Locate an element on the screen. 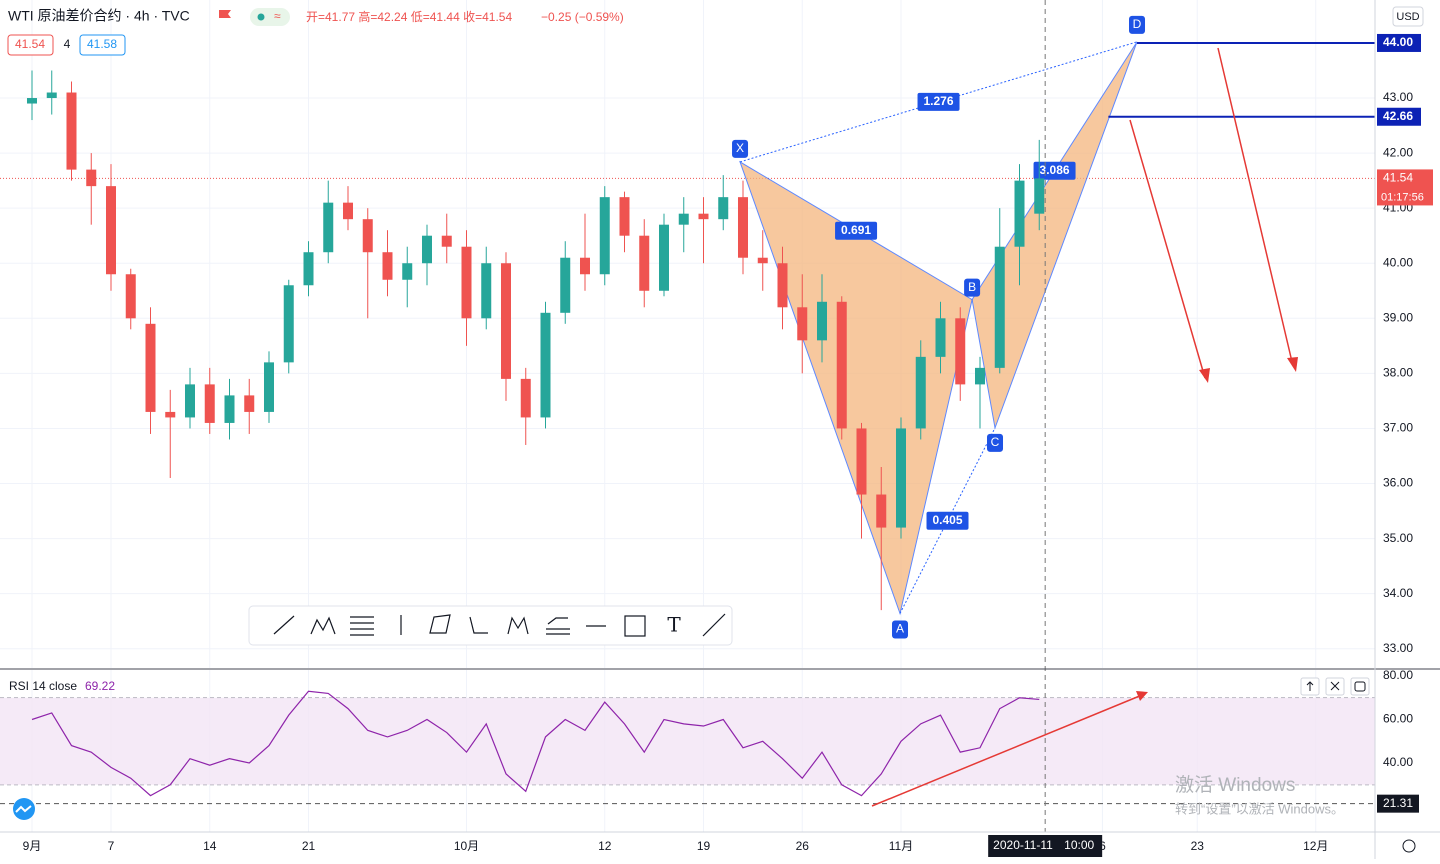 This screenshot has height=864, width=1440. y-tick-label: 35.00 is located at coordinates (1398, 538).